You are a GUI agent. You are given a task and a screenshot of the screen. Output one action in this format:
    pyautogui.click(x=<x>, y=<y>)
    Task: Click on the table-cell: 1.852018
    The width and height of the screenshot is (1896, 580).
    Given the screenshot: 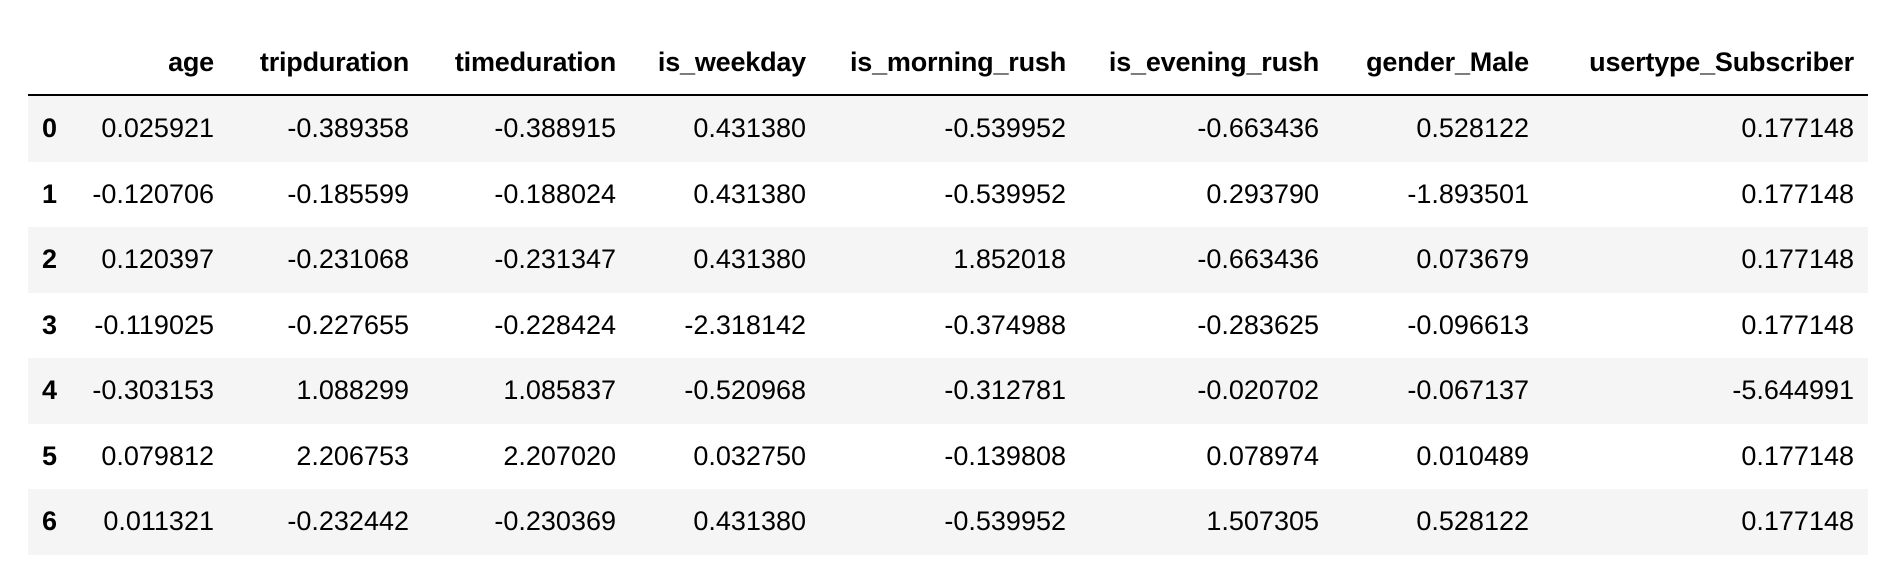 What is the action you would take?
    pyautogui.click(x=1009, y=259)
    